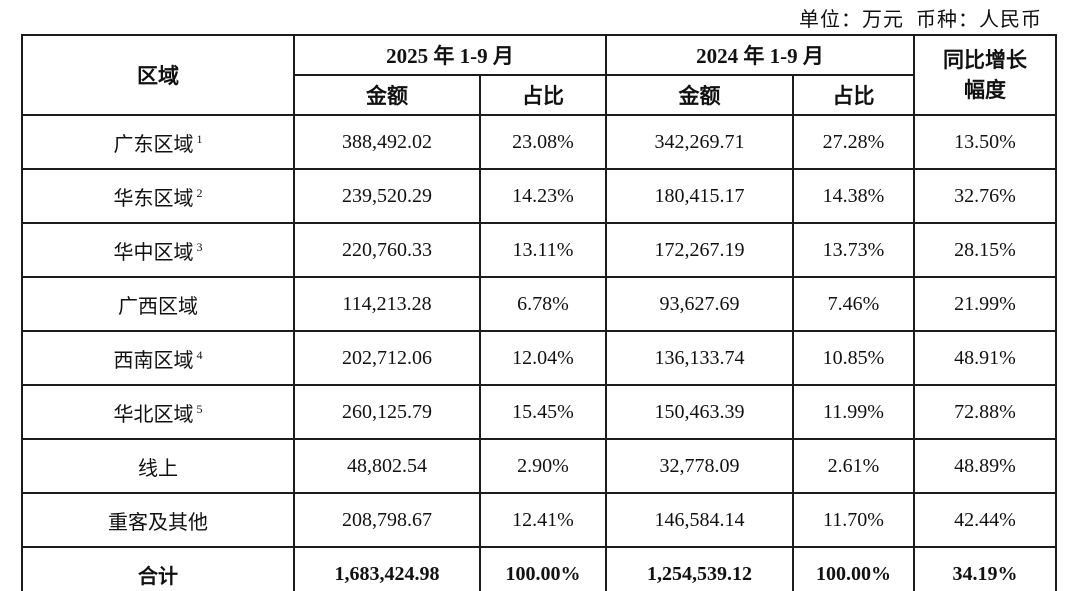 Image resolution: width=1080 pixels, height=591 pixels. Describe the element at coordinates (985, 568) in the screenshot. I see `cell-total-yoy: 34.19%` at that location.